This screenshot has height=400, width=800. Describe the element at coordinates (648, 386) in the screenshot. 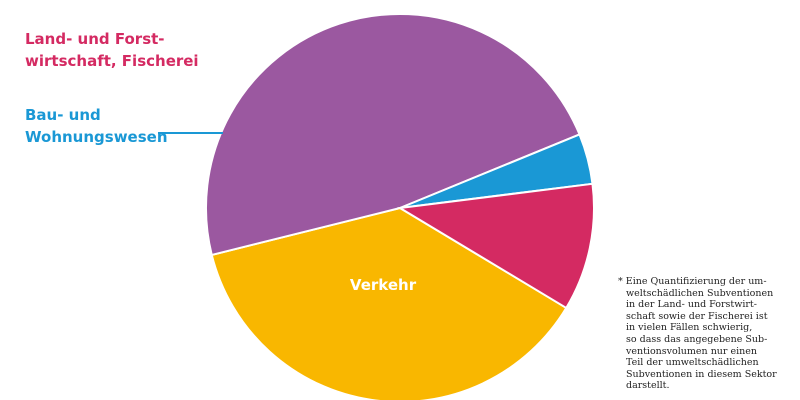

I see `footnote-line: darstellt.` at that location.